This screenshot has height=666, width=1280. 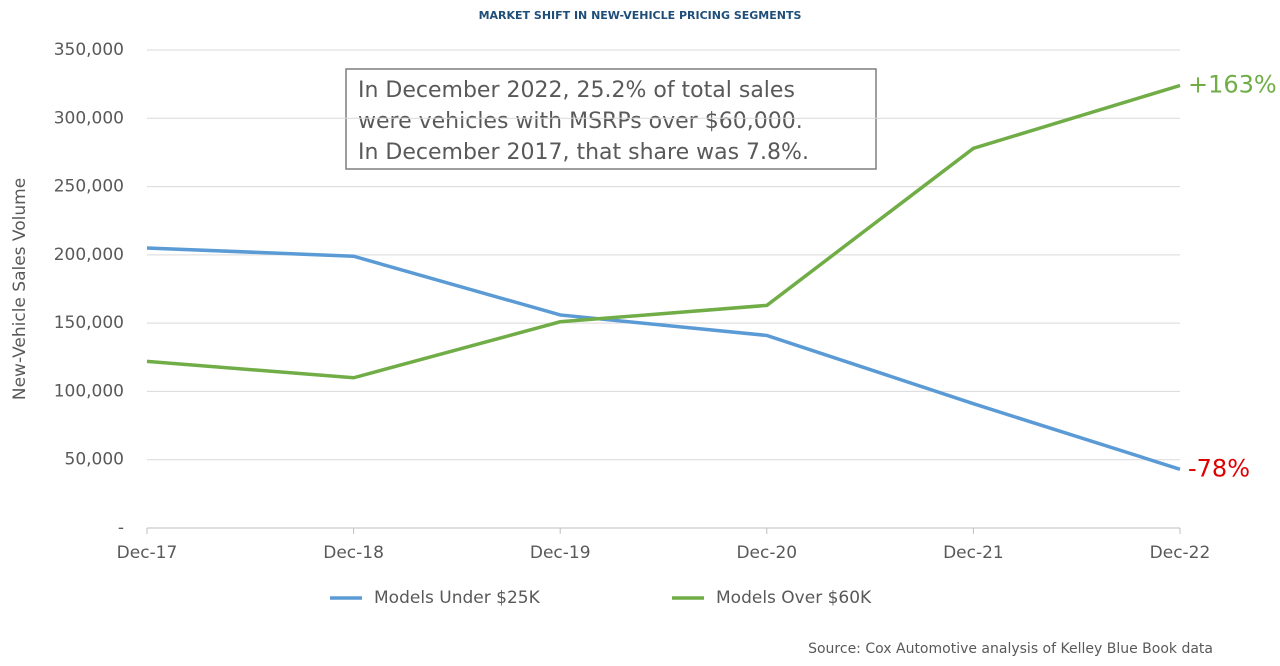 I want to click on x-tick-label: Dec-17, so click(x=147, y=553).